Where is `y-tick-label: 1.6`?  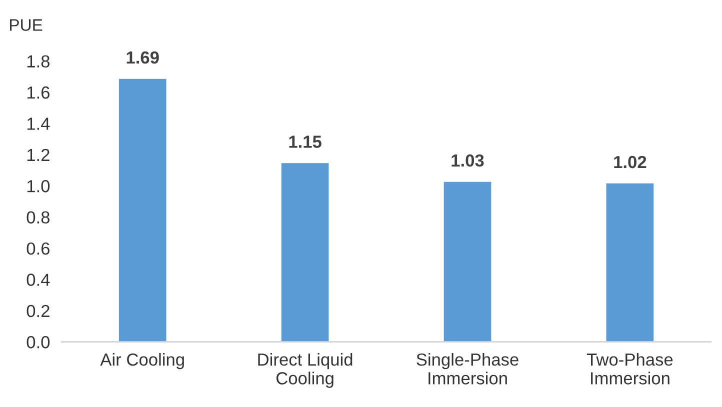 y-tick-label: 1.6 is located at coordinates (38, 92).